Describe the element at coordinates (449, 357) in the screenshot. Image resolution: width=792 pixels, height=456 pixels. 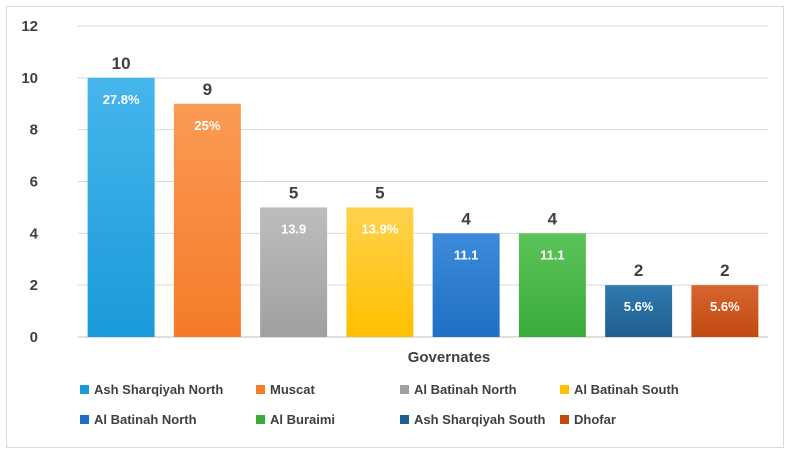
I see `x-axis-title: Governates` at that location.